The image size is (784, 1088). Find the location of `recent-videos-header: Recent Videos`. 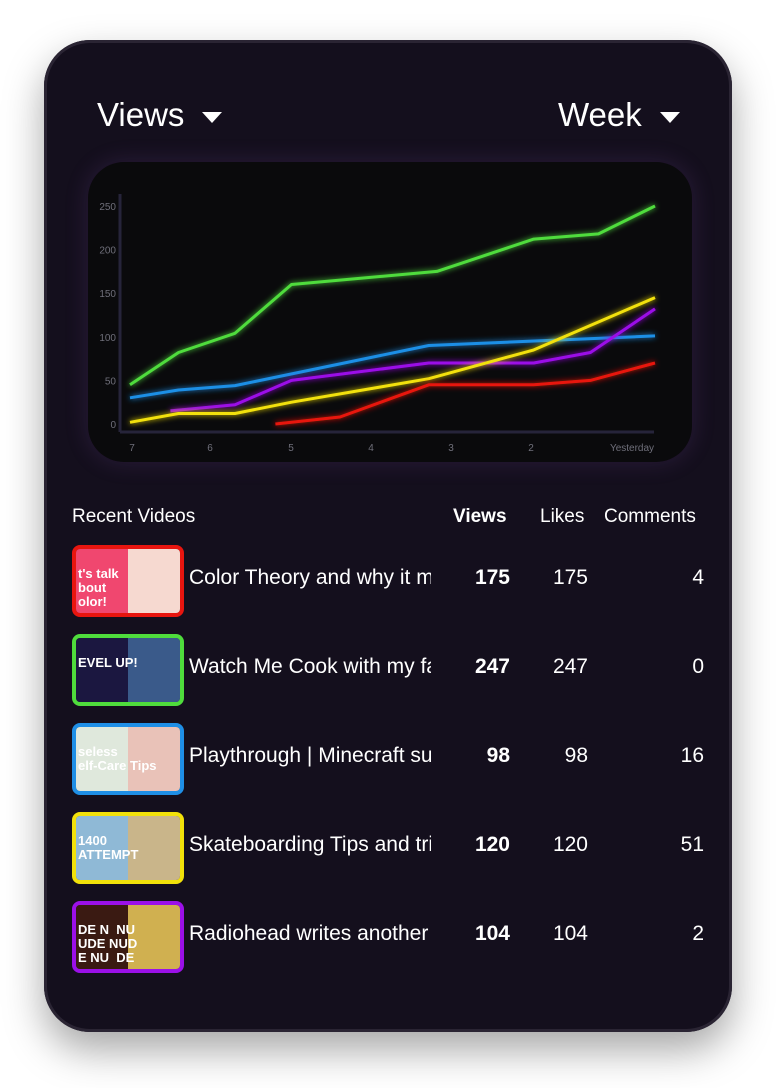

recent-videos-header: Recent Videos is located at coordinates (134, 516).